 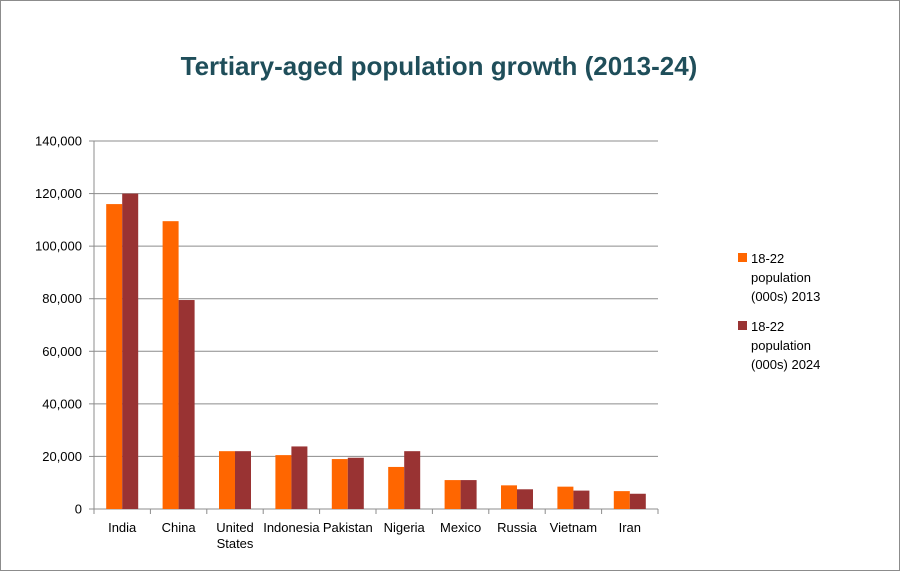 I want to click on x-tick-label: United States, so click(x=235, y=535).